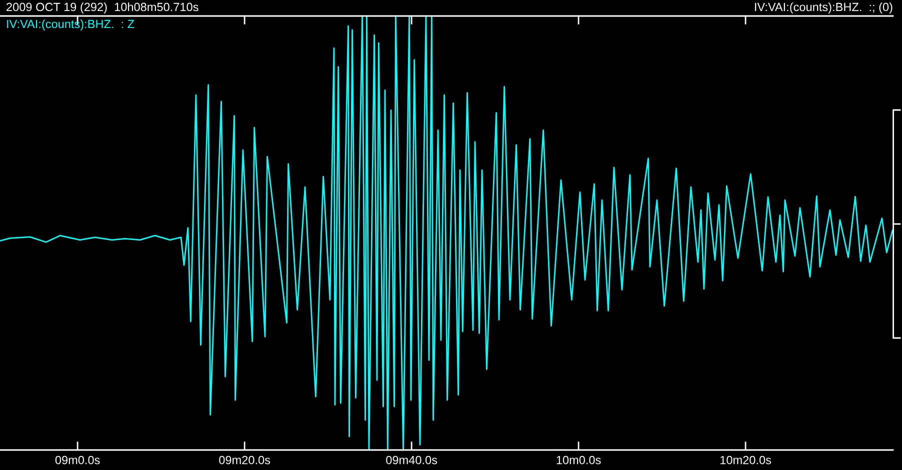 Image resolution: width=902 pixels, height=470 pixels. Describe the element at coordinates (102, 8) in the screenshot. I see `chart-title: 2009 OCT 19 (292) 10h08m50.710s` at that location.